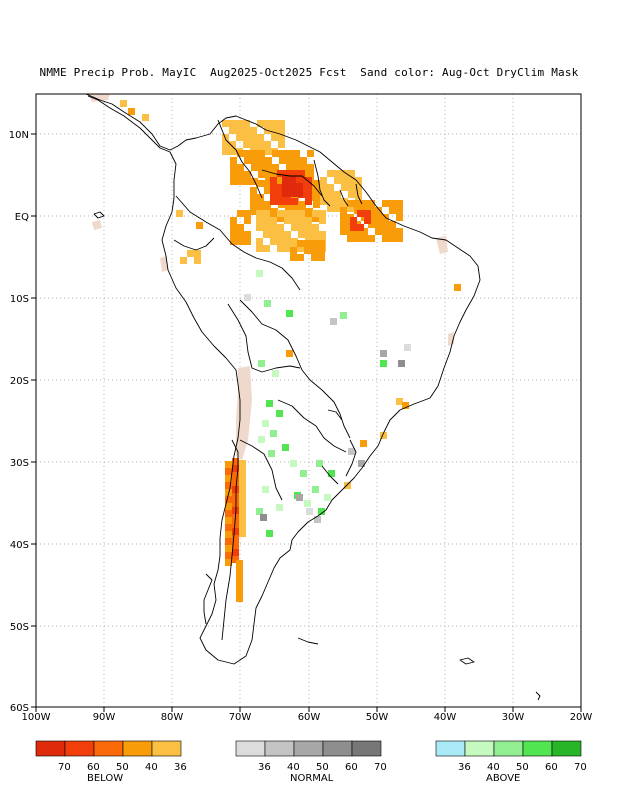 The height and width of the screenshot is (800, 618). What do you see at coordinates (322, 767) in the screenshot?
I see `legend-normal-tick: 50` at bounding box center [322, 767].